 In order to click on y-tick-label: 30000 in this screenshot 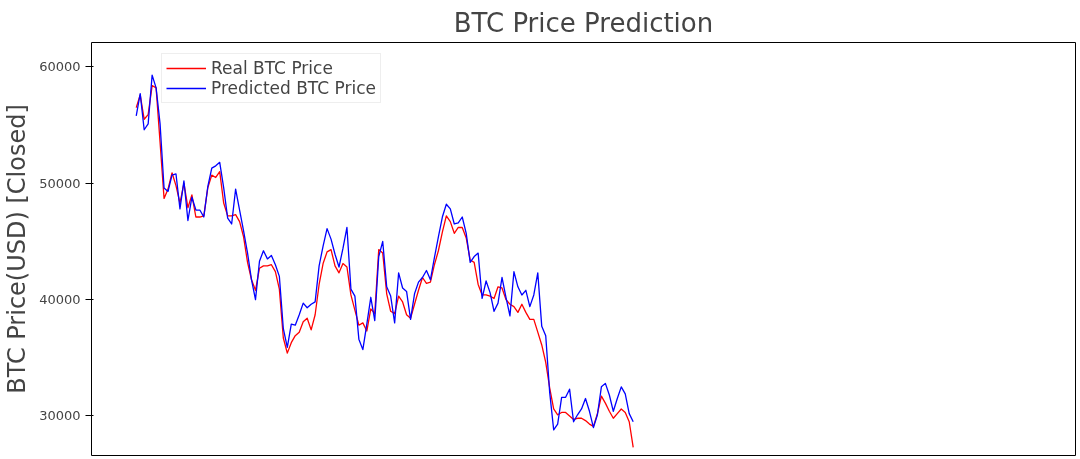, I will do `click(60, 416)`.